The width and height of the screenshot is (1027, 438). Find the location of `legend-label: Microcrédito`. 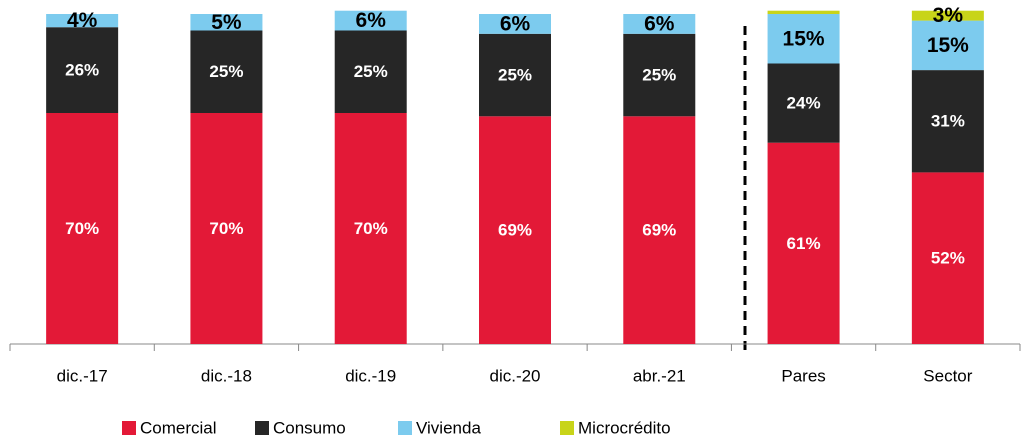

legend-label: Microcrédito is located at coordinates (624, 427).